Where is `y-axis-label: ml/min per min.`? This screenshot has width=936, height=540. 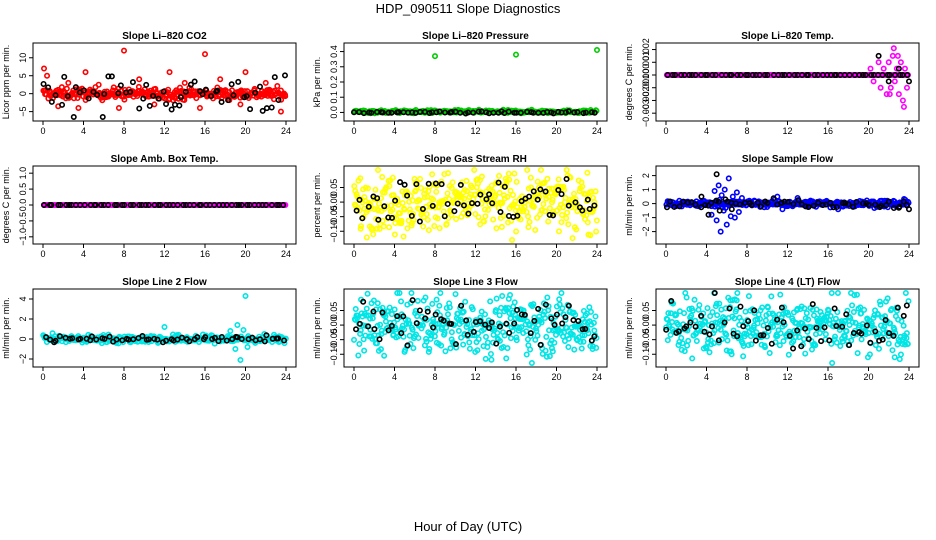 y-axis-label: ml/min per min. is located at coordinates (317, 328).